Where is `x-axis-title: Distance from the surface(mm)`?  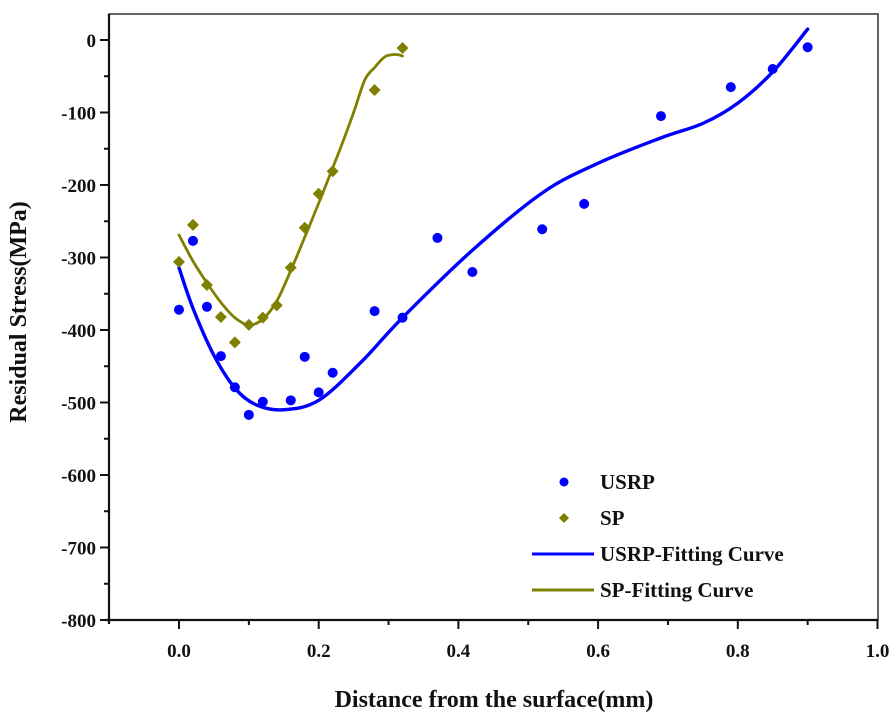 x-axis-title: Distance from the surface(mm) is located at coordinates (494, 700).